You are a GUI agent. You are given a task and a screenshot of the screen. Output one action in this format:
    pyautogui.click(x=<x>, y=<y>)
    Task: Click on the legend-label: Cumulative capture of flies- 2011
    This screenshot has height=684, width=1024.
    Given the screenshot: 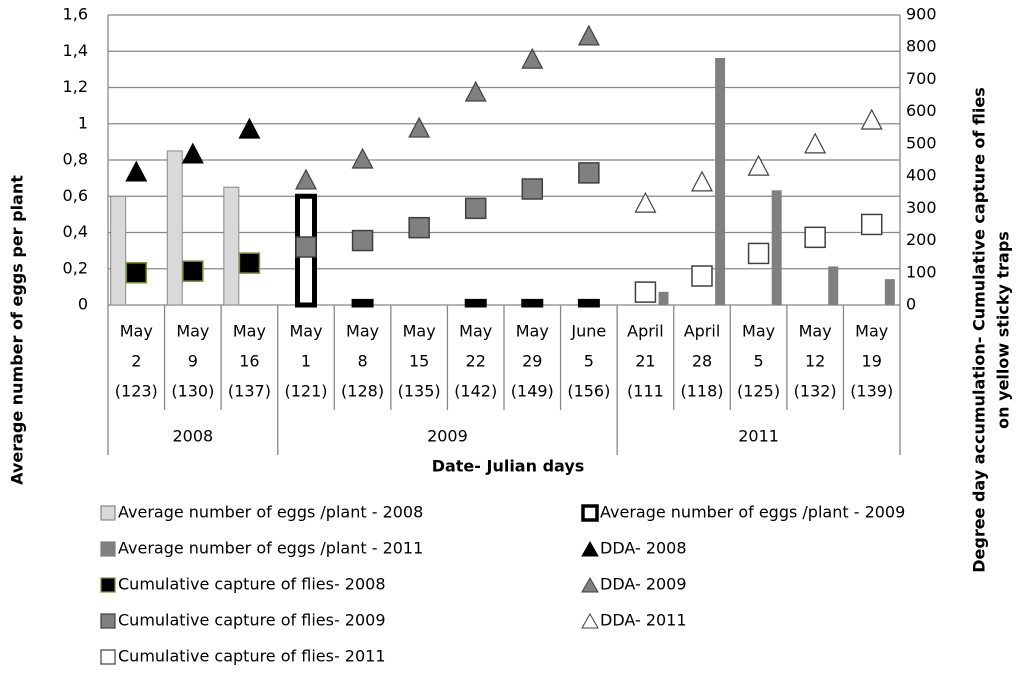 What is the action you would take?
    pyautogui.click(x=252, y=656)
    